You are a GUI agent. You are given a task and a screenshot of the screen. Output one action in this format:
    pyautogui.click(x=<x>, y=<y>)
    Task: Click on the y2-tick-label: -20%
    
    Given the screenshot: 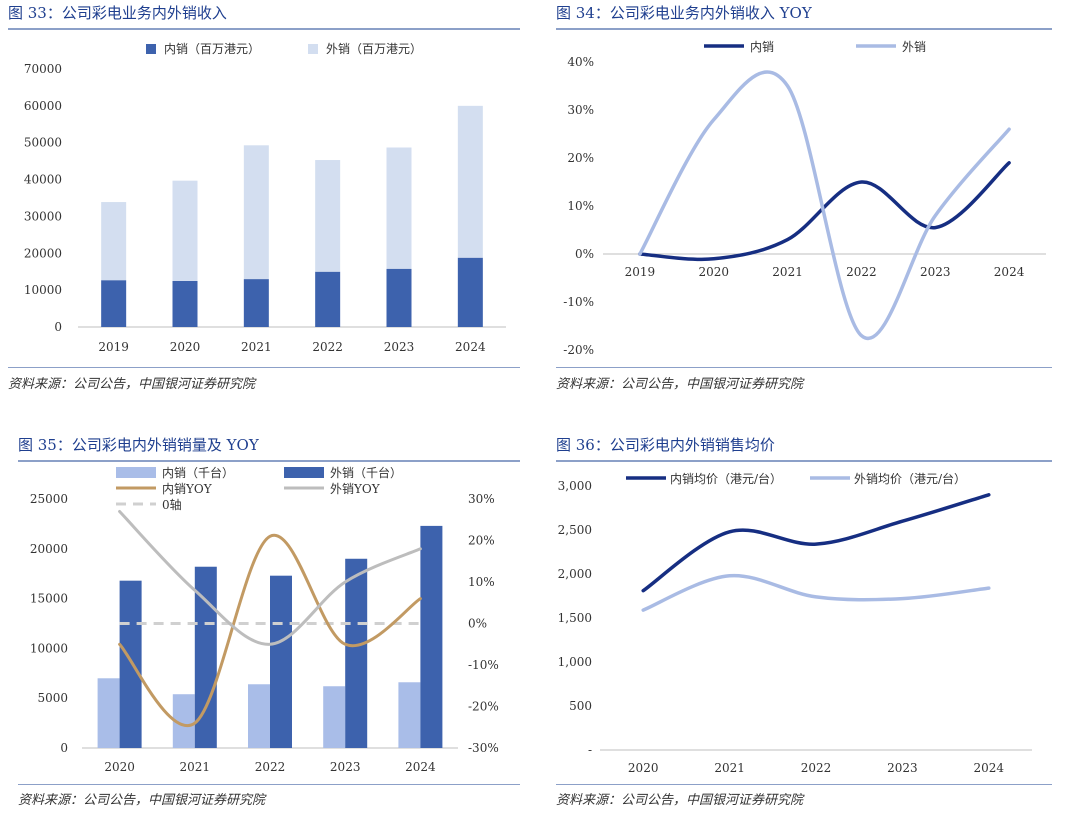 What is the action you would take?
    pyautogui.click(x=483, y=707)
    